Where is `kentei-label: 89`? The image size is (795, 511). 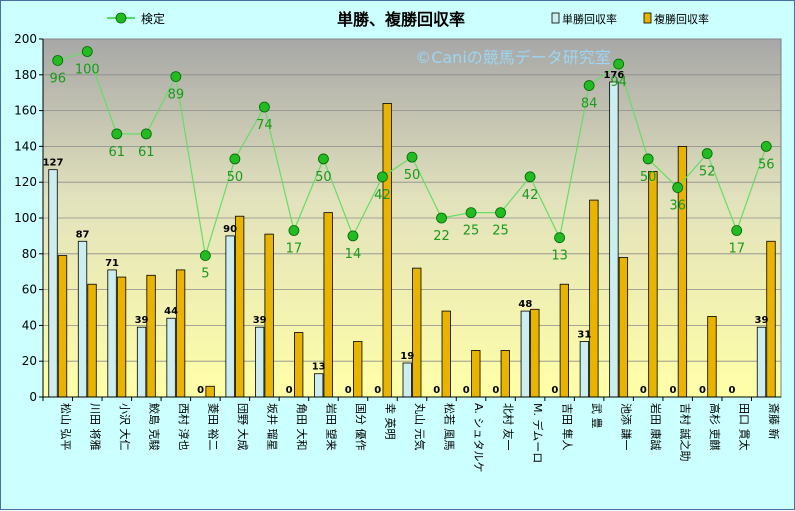
kentei-label: 89 is located at coordinates (176, 95).